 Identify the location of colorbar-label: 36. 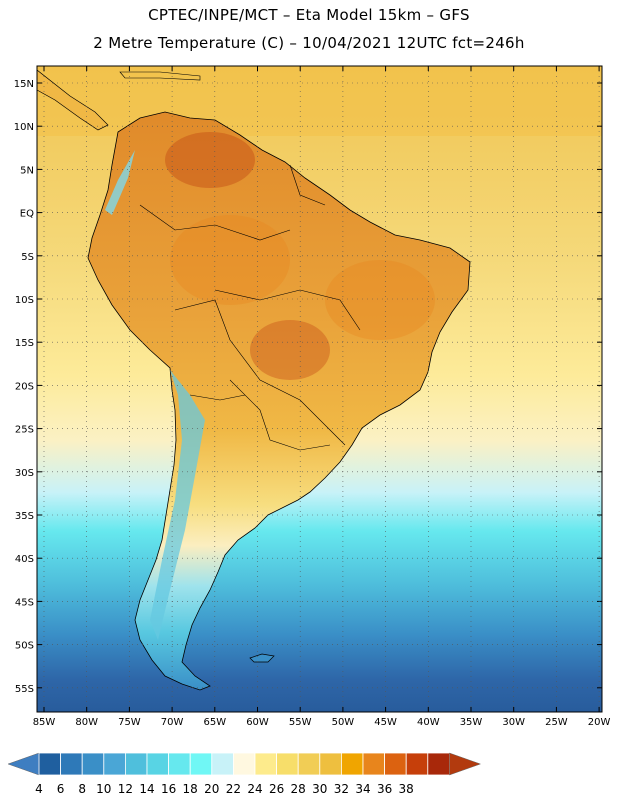
(384, 789).